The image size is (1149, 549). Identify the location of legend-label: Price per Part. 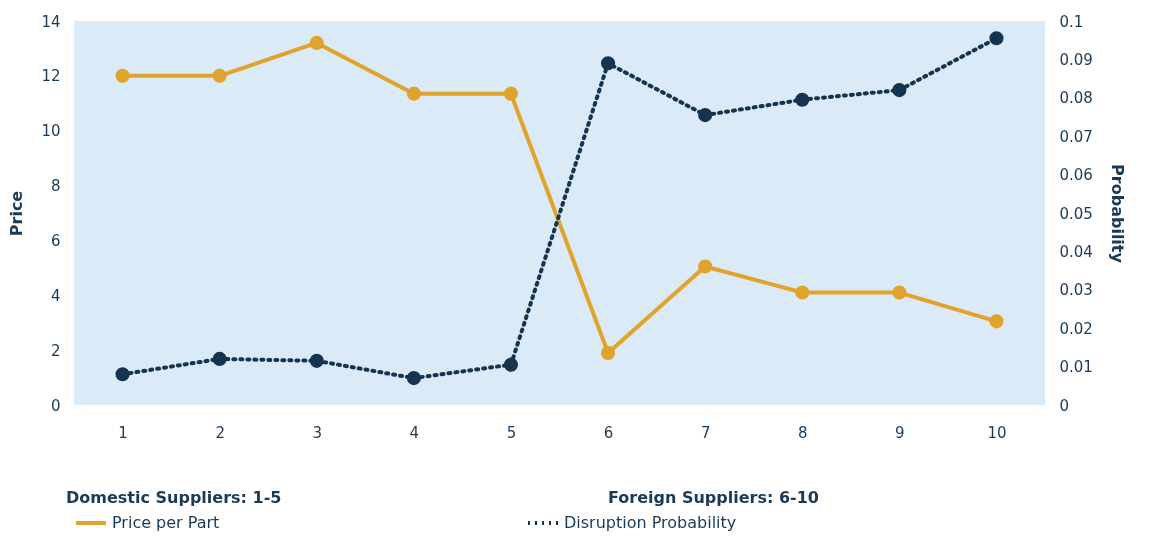
(166, 522).